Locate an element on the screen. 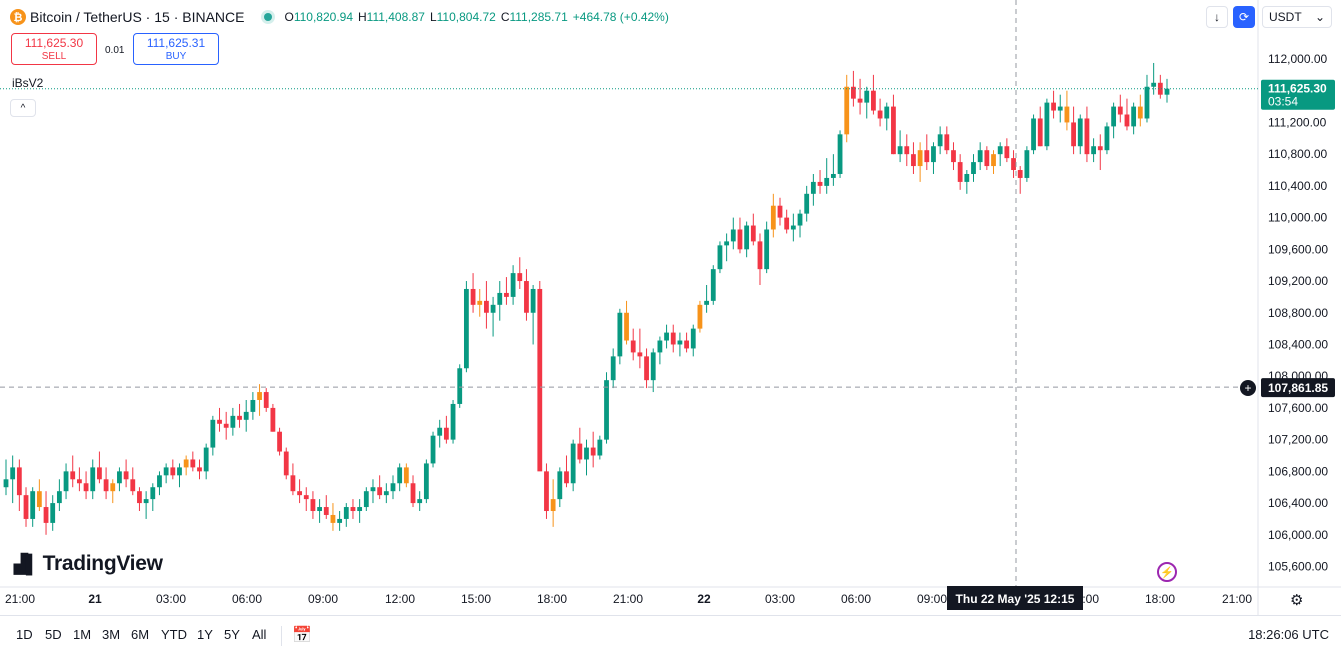 This screenshot has width=1341, height=655. range-1y: 1Y is located at coordinates (205, 634).